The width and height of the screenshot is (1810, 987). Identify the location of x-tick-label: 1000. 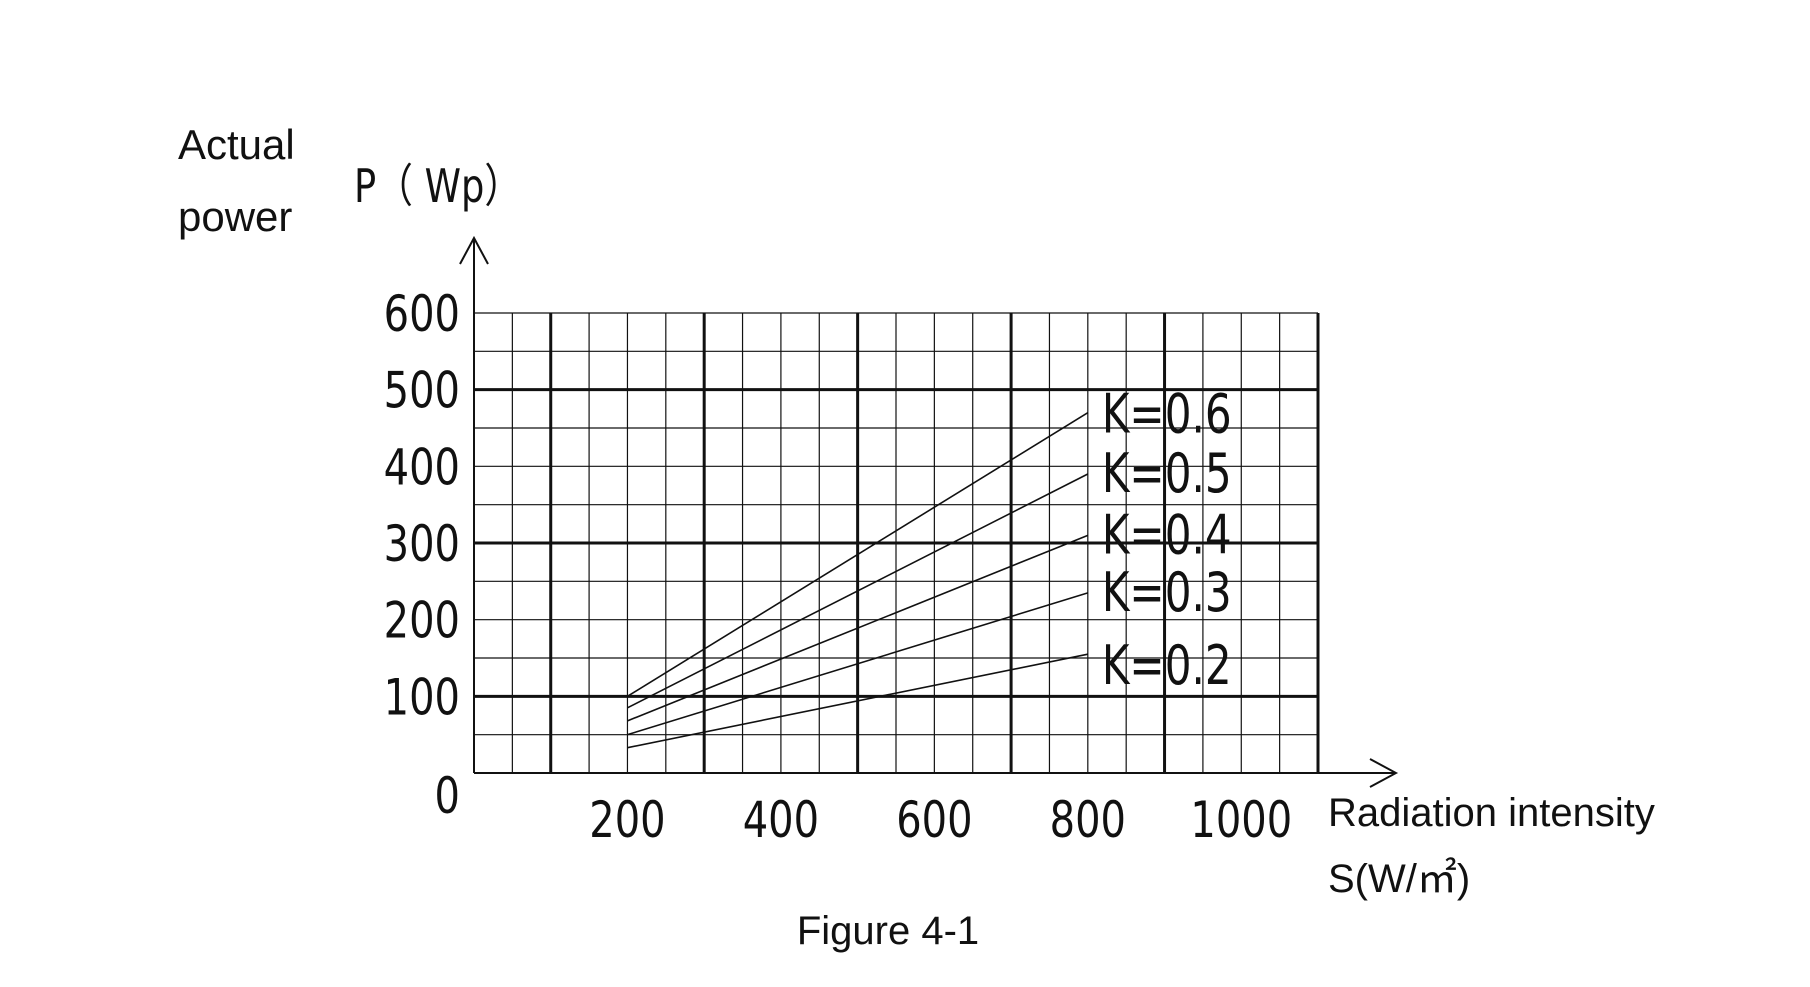
(1241, 820).